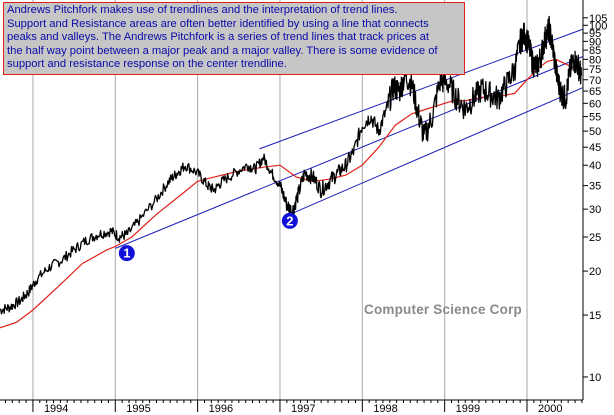  What do you see at coordinates (221, 409) in the screenshot?
I see `x-tick-label: 1996` at bounding box center [221, 409].